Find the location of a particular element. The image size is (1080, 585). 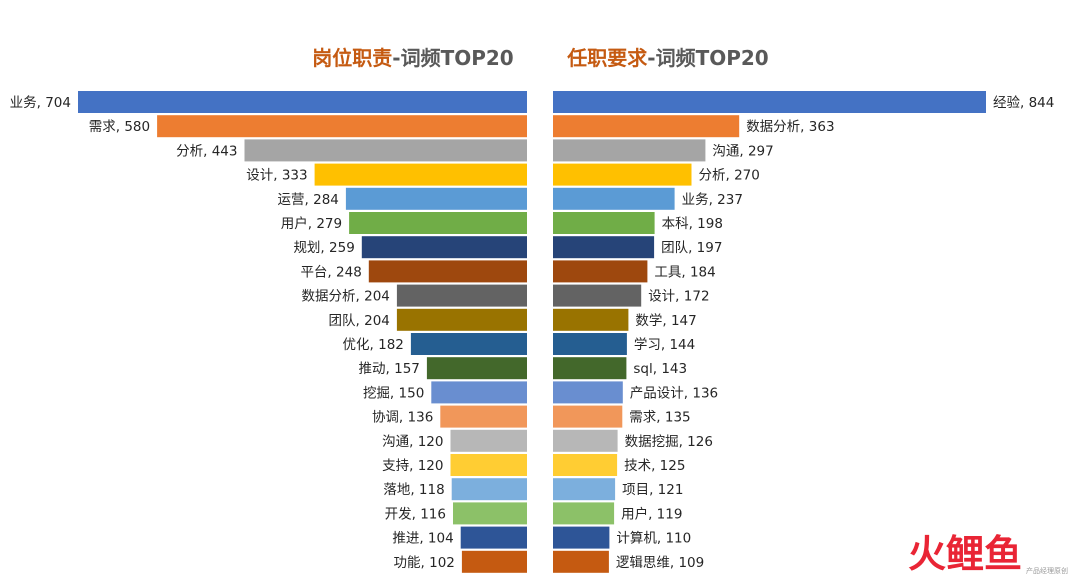

watermark-logo: 火鲤鱼 产品经理原创 is located at coordinates (988, 554).